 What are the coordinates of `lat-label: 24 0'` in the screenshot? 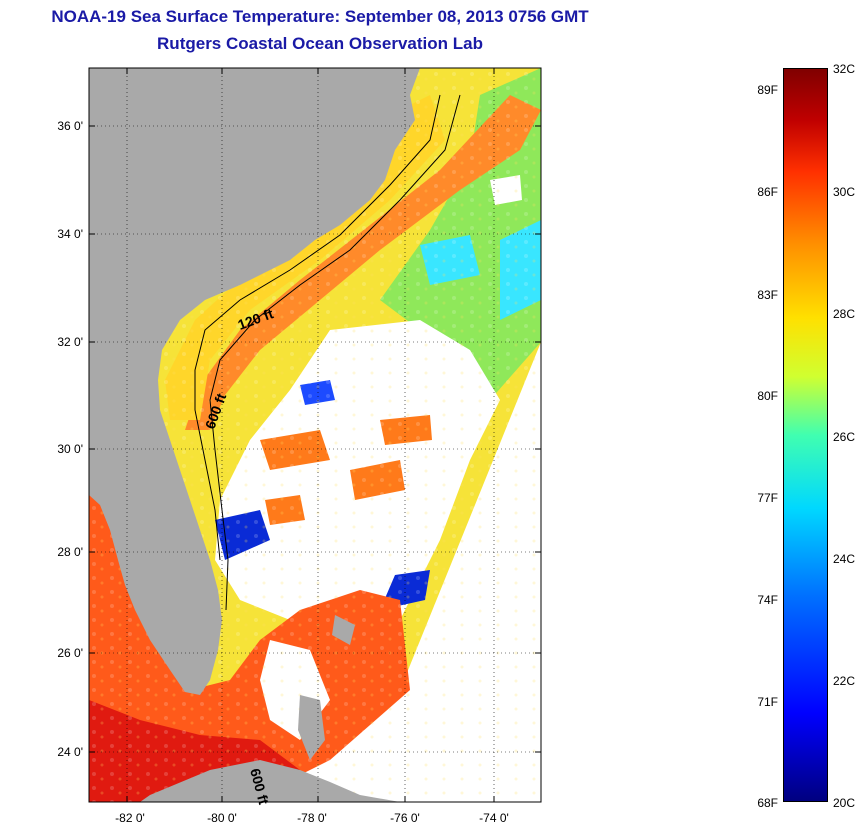 It's located at (70, 752).